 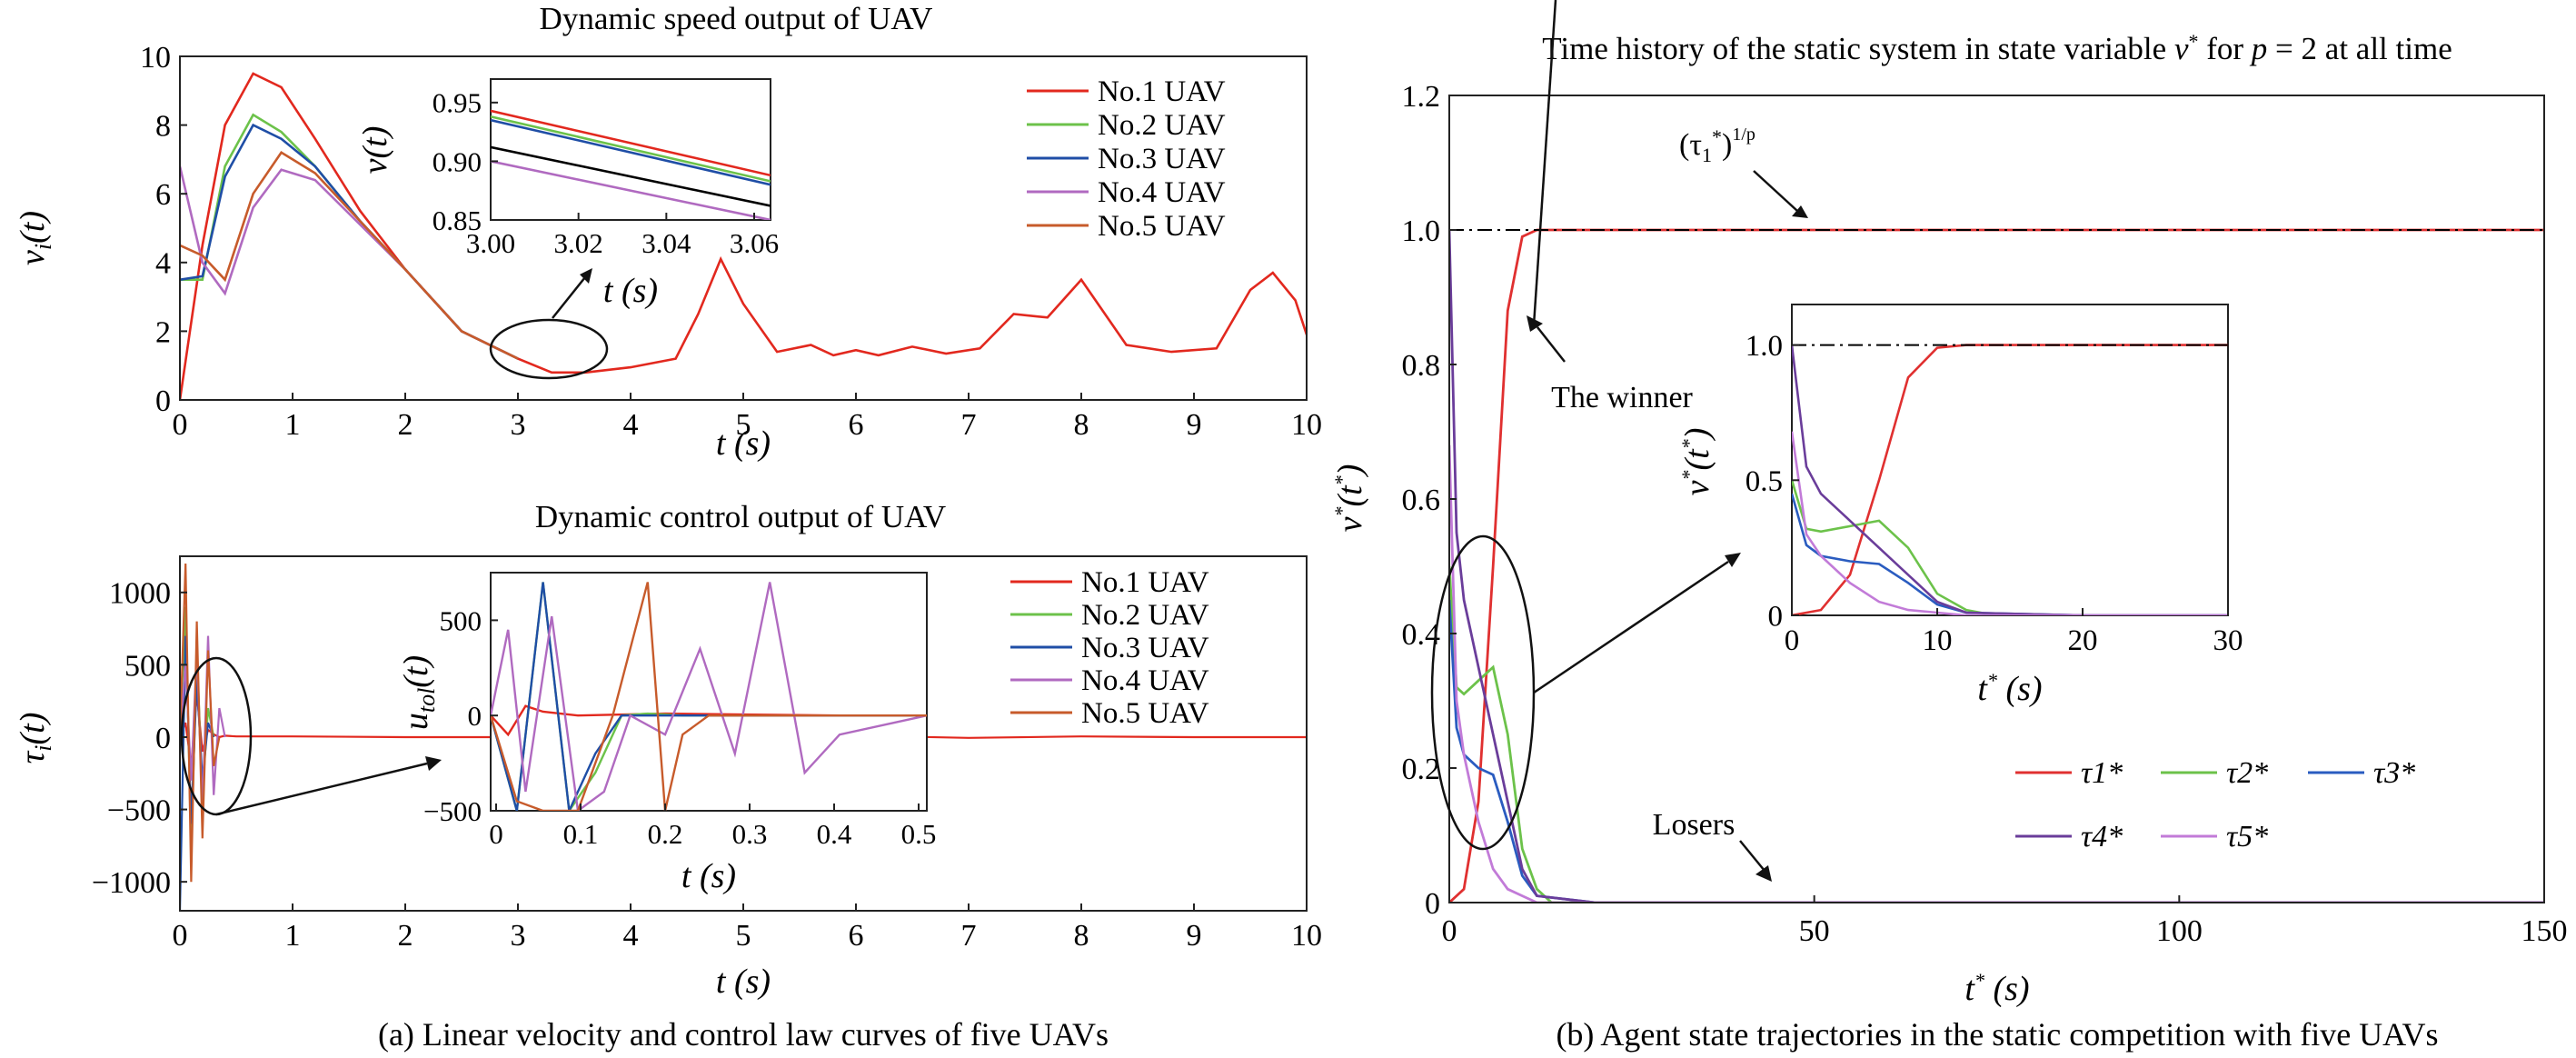 I want to click on speed-x-tick-label: 5, so click(x=744, y=425).